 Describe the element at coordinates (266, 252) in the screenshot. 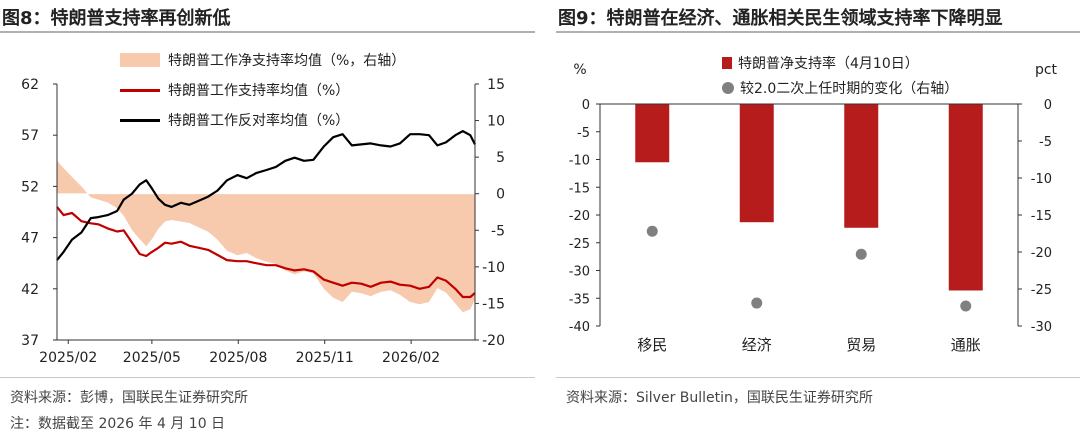

I see `approval-line` at that location.